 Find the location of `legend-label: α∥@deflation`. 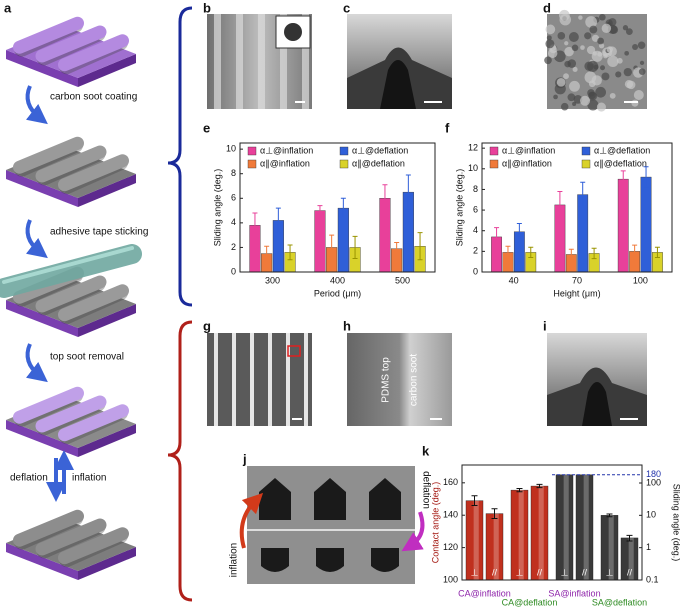

legend-label: α∥@deflation is located at coordinates (620, 163).